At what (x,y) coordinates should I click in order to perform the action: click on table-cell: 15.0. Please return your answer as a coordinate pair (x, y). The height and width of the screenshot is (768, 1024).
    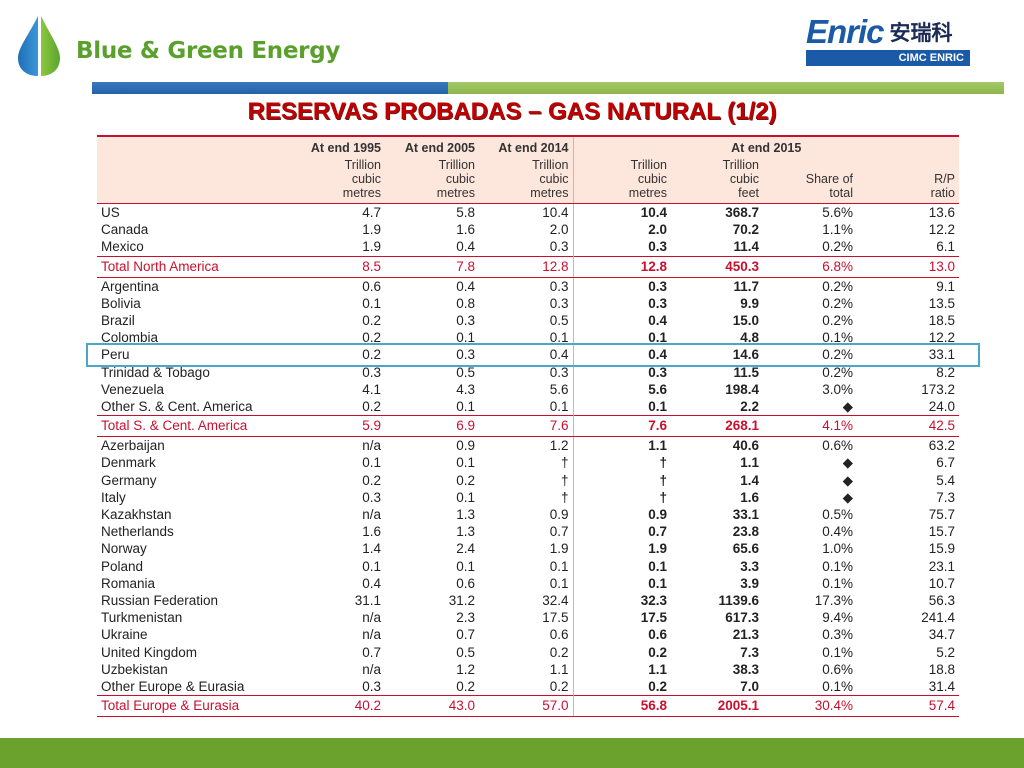
    Looking at the image, I should click on (745, 321).